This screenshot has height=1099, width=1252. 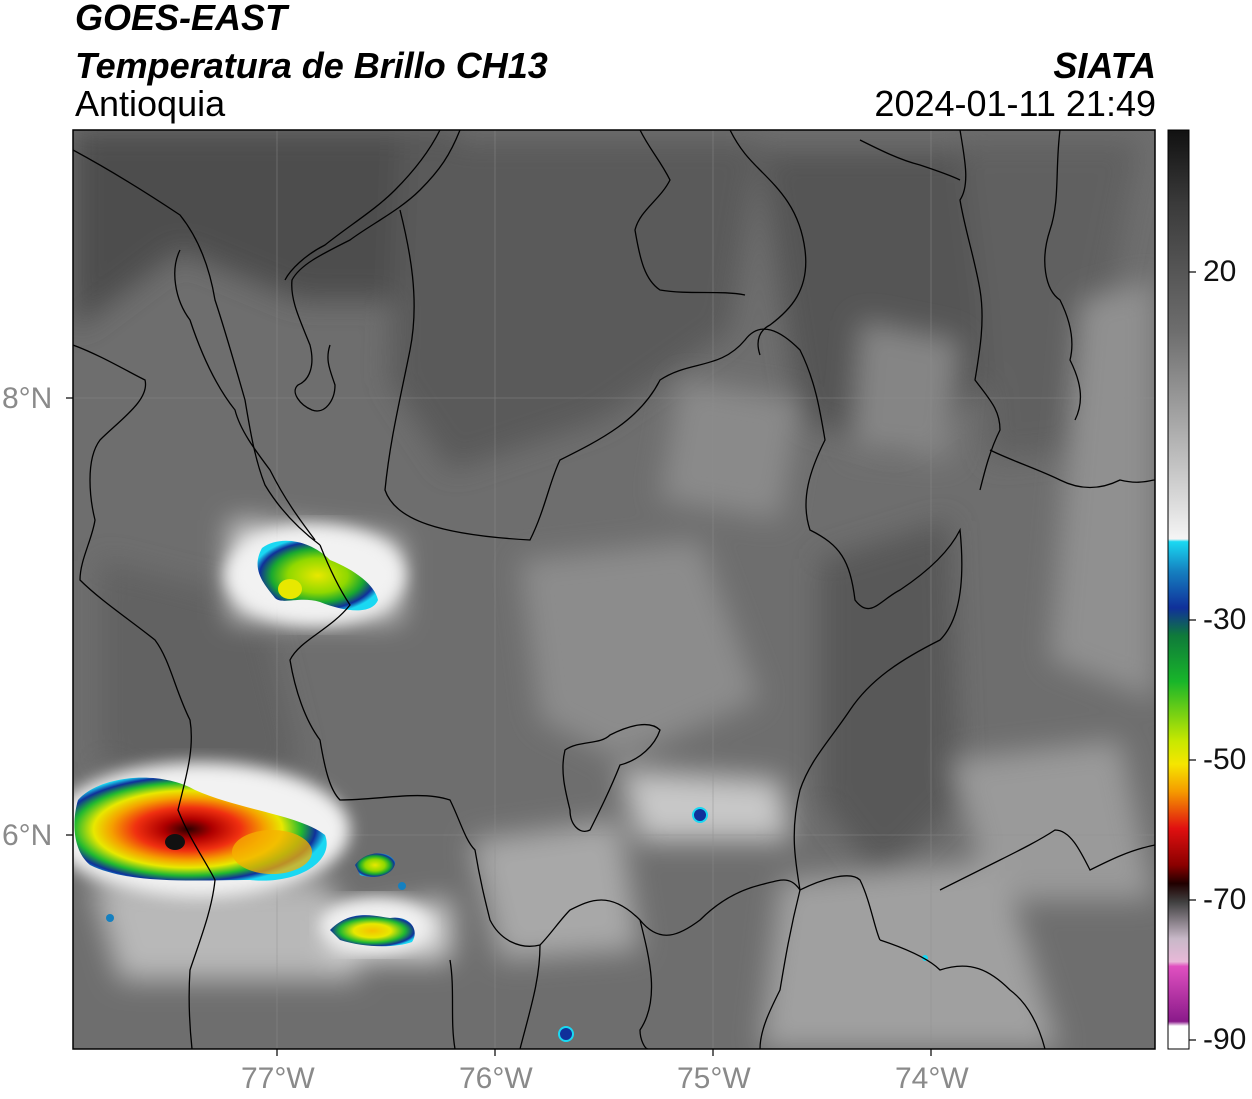 What do you see at coordinates (714, 1078) in the screenshot?
I see `lon-label-75w: 75°W` at bounding box center [714, 1078].